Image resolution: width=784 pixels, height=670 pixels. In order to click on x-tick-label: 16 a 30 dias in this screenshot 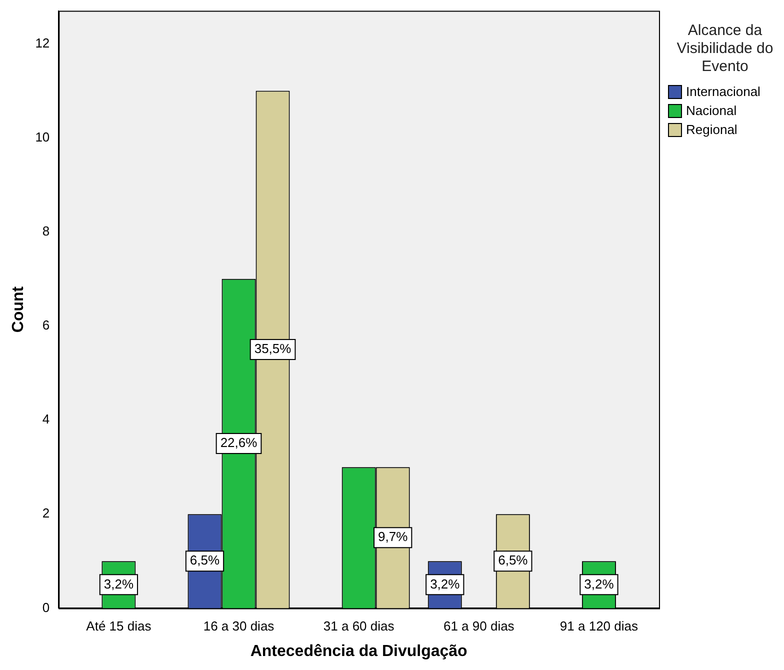, I will do `click(239, 626)`.